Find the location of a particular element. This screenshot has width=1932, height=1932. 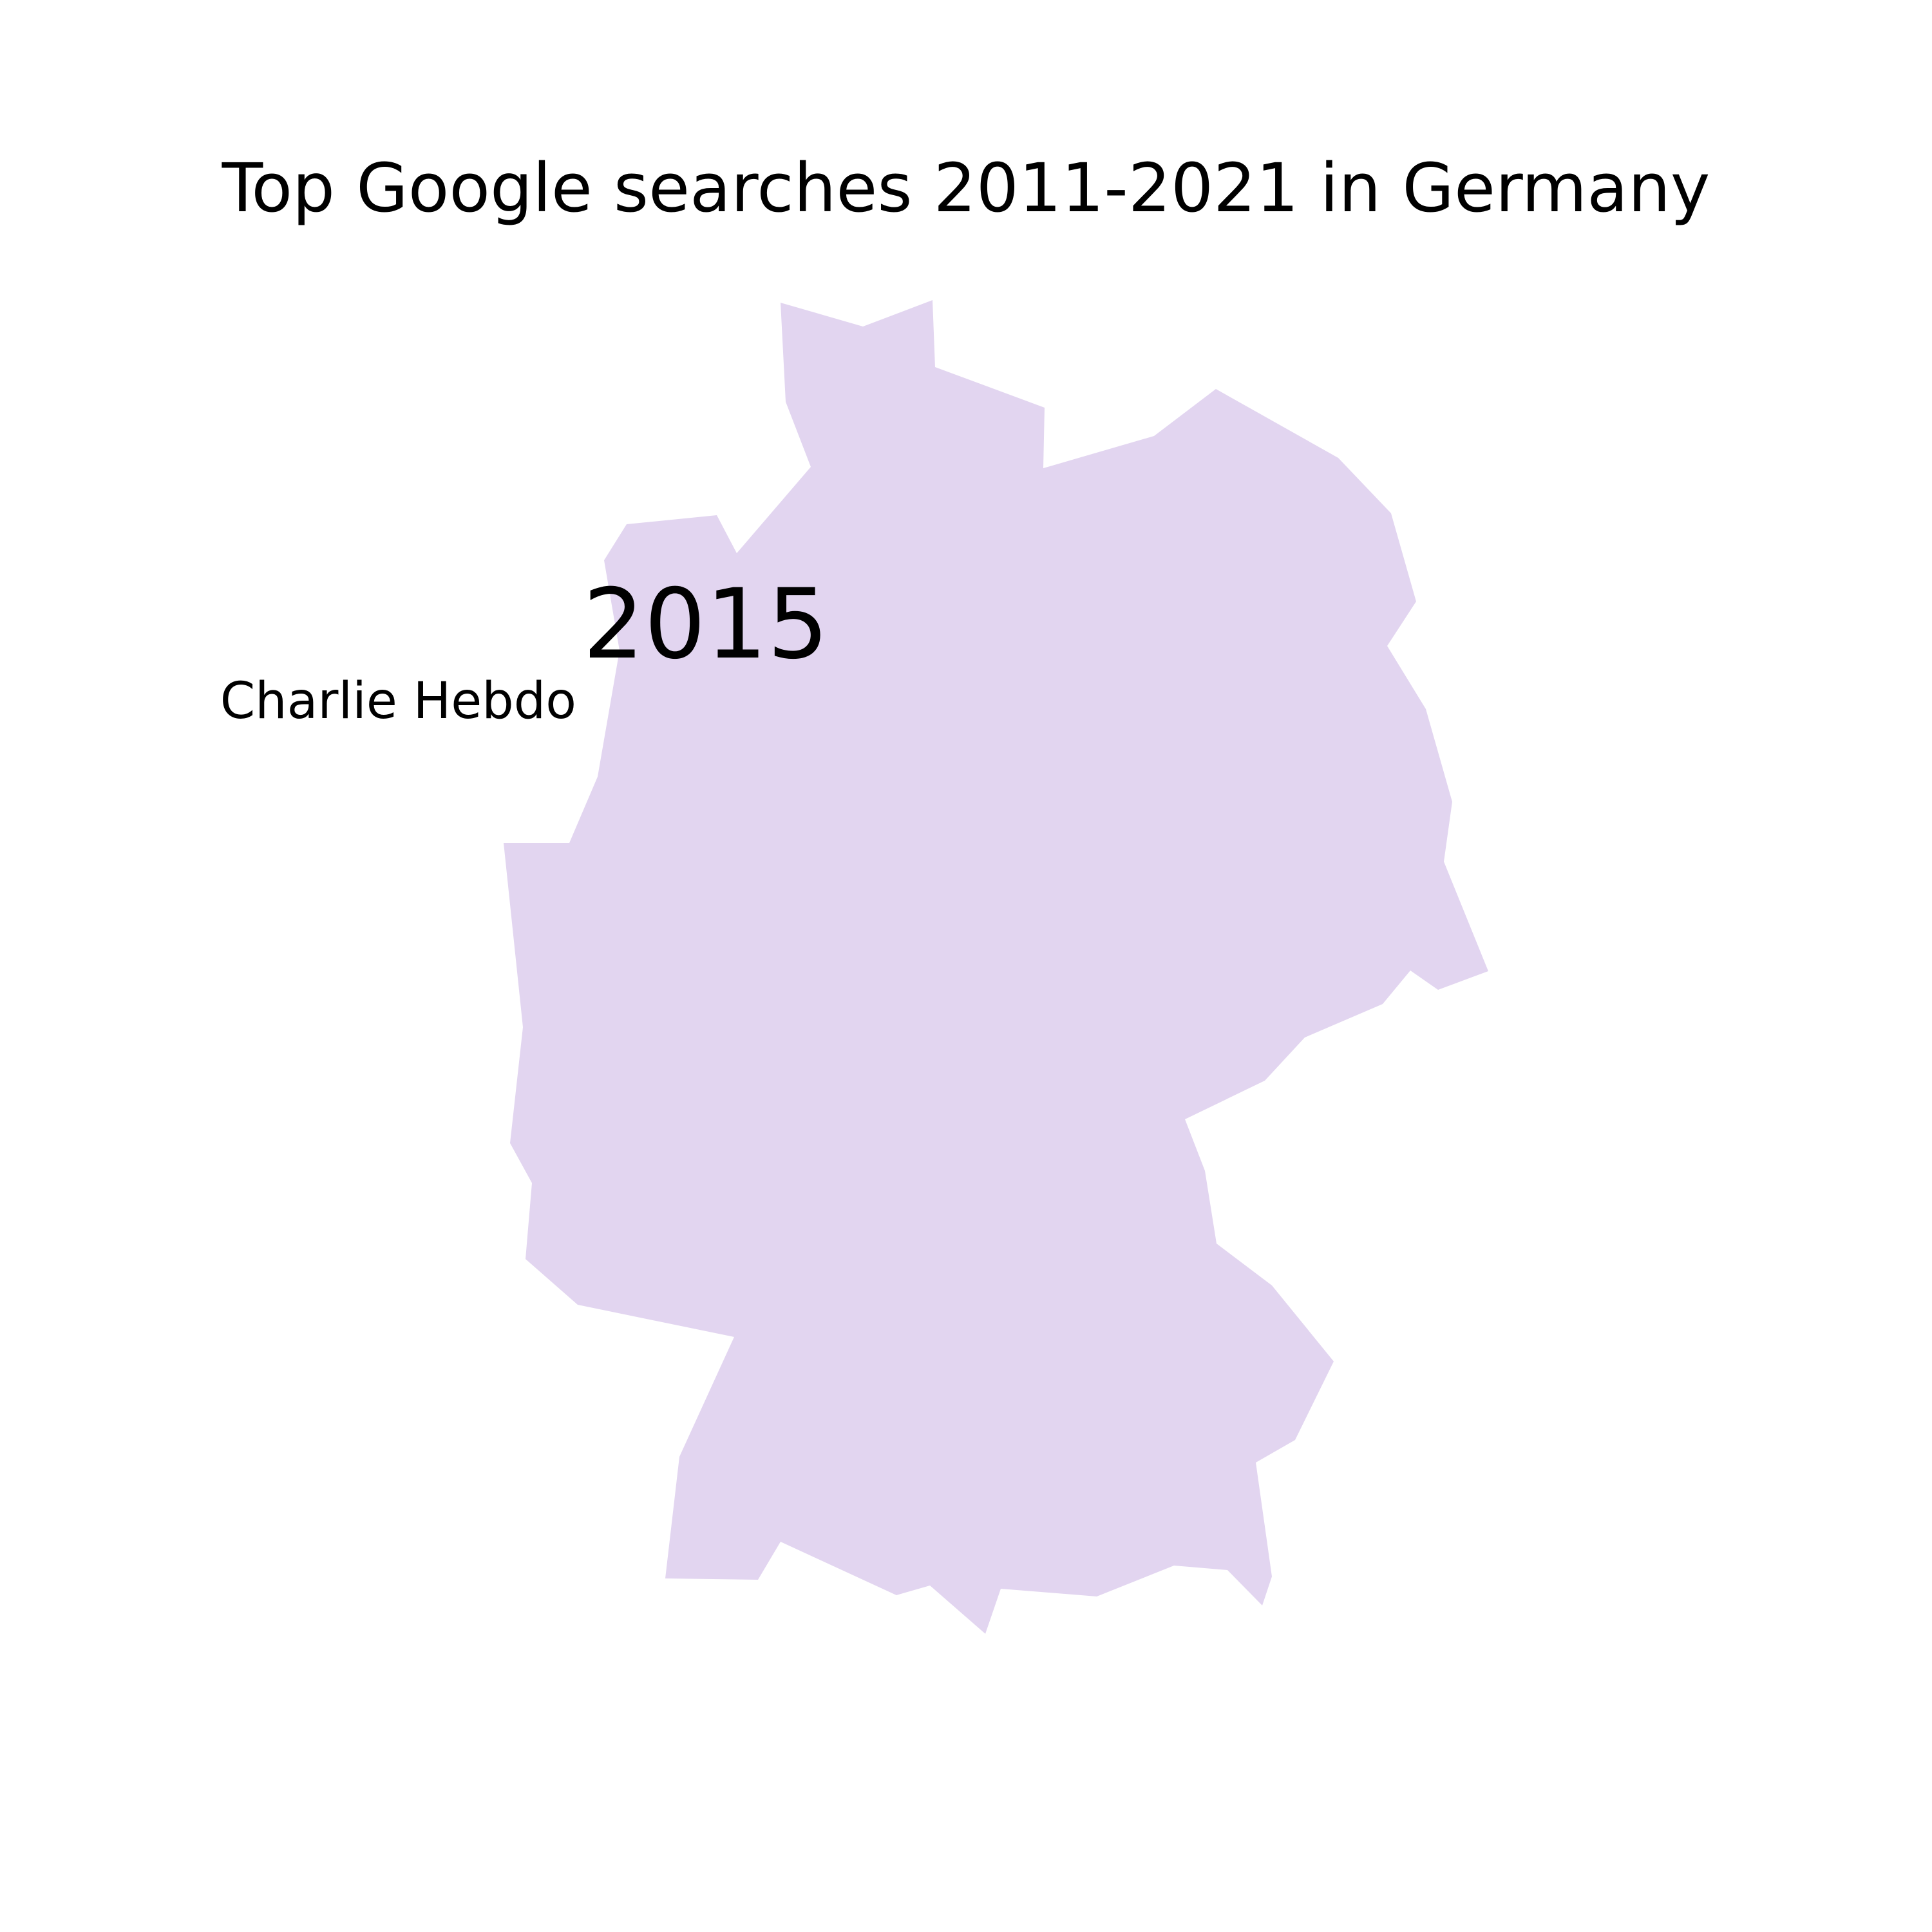

map-title: Top Google searches 2011-2021 in Germany is located at coordinates (966, 188).